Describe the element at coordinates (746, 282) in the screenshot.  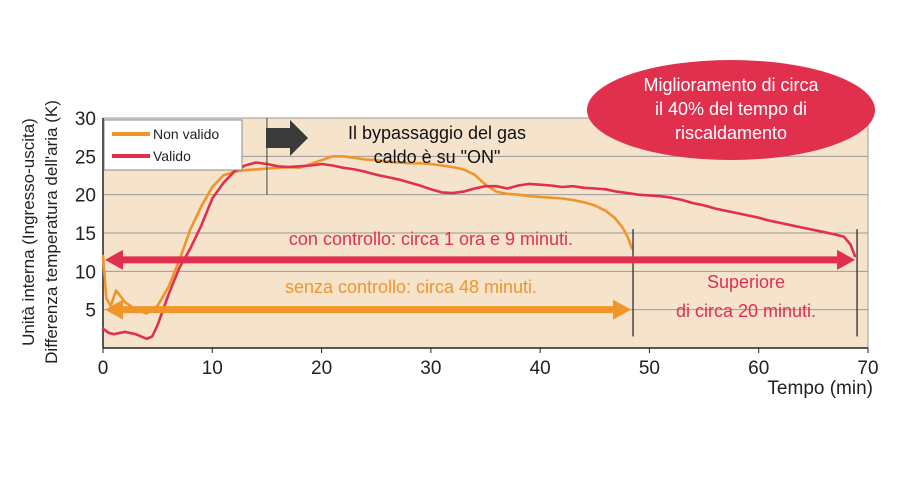
I see `superior-text-line1: Superiore` at that location.